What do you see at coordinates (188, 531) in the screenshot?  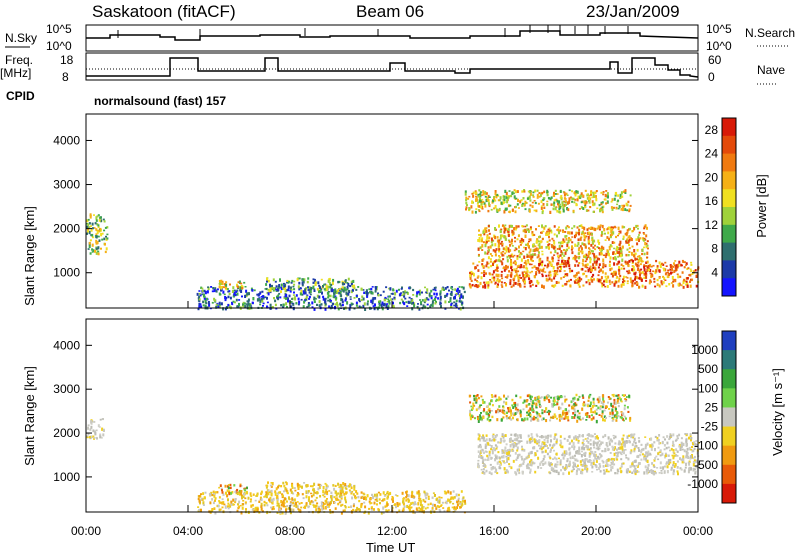 I see `xtick-label-1: 04:00` at bounding box center [188, 531].